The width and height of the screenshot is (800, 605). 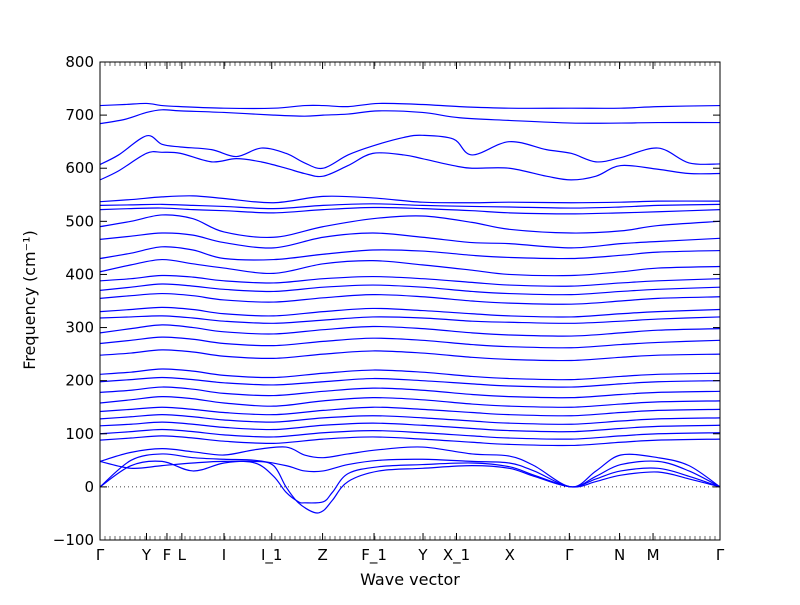 What do you see at coordinates (410, 579) in the screenshot?
I see `x-axis-label: Wave vector` at bounding box center [410, 579].